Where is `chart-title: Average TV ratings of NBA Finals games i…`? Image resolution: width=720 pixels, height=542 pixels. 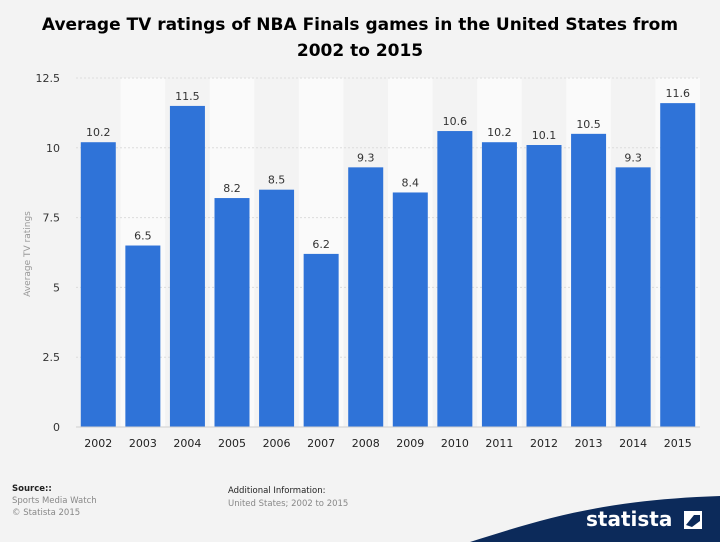 chart-title: Average TV ratings of NBA Finals games i… is located at coordinates (360, 38).